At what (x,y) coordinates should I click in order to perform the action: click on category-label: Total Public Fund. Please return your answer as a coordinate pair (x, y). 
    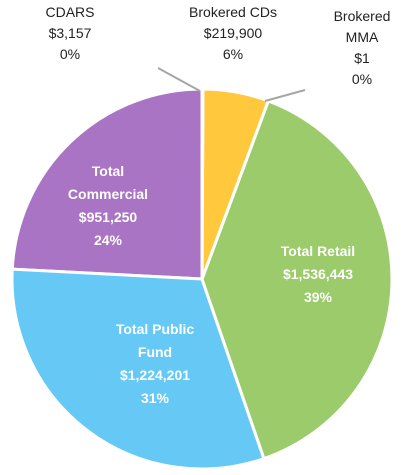
    Looking at the image, I should click on (155, 340).